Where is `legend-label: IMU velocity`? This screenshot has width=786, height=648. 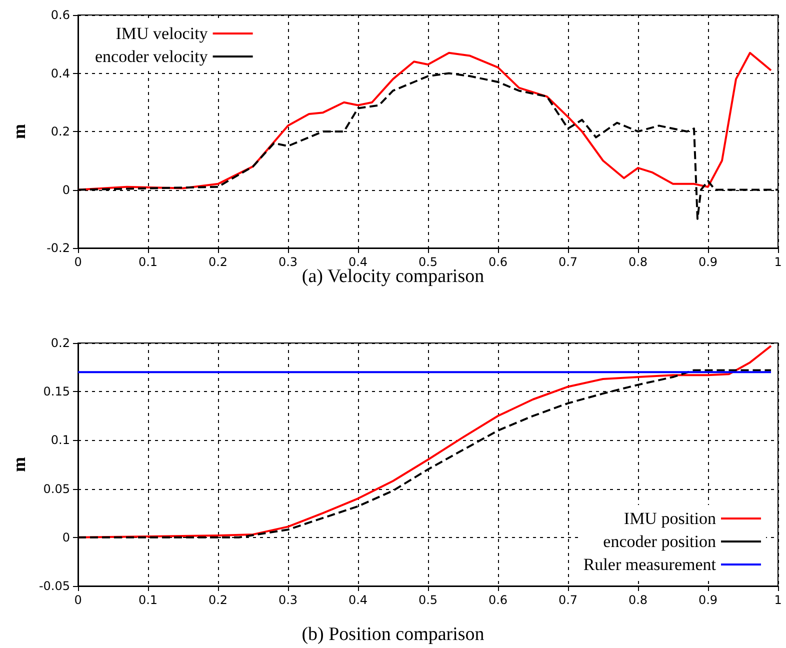
legend-label: IMU velocity is located at coordinates (162, 33).